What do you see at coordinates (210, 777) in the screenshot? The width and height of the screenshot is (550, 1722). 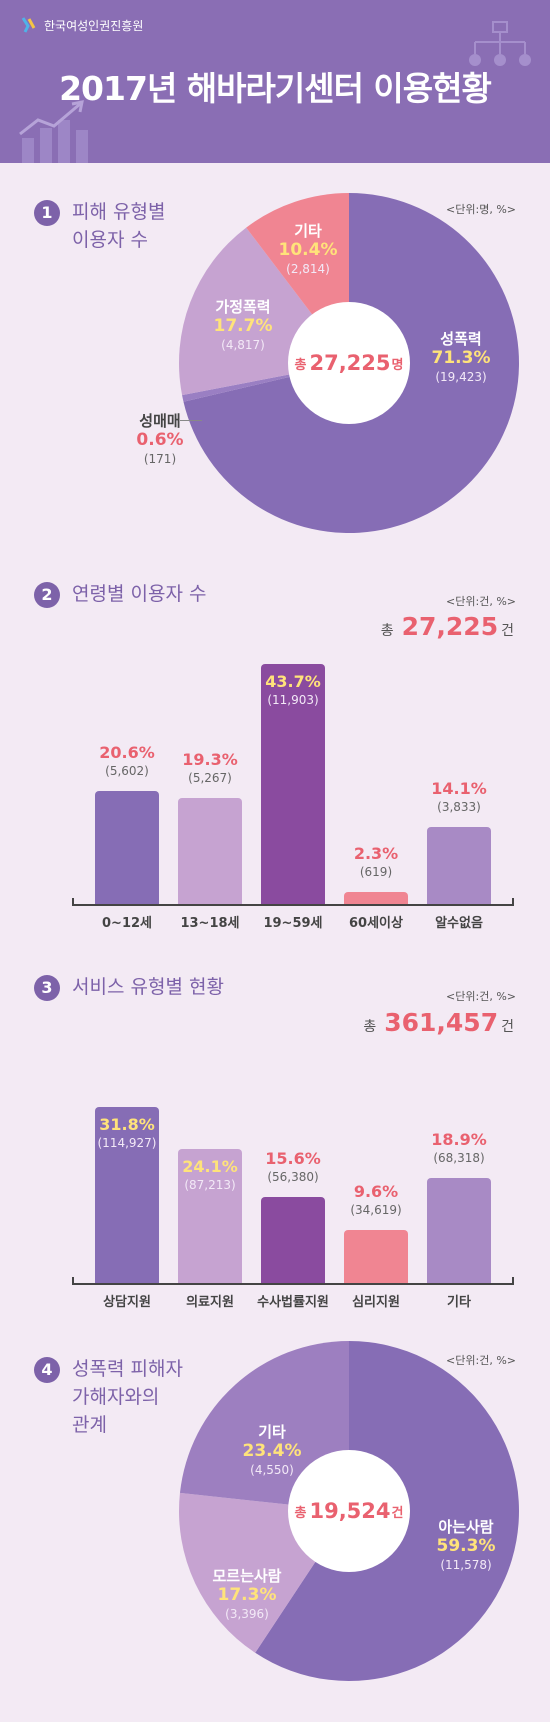 I see `bar-label-count: (5,267)` at bounding box center [210, 777].